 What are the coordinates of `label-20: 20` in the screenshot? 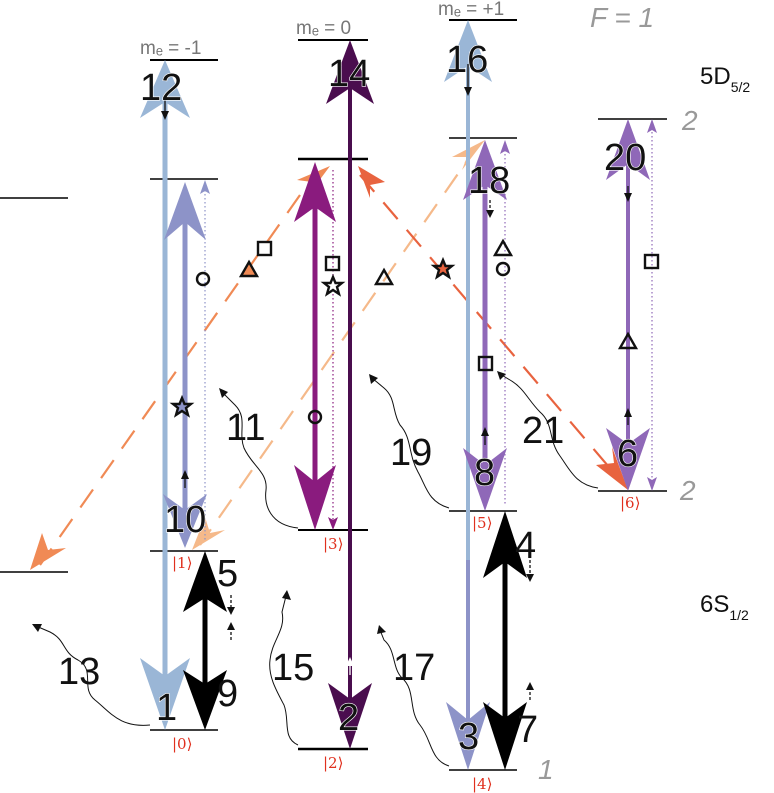 It's located at (625, 158).